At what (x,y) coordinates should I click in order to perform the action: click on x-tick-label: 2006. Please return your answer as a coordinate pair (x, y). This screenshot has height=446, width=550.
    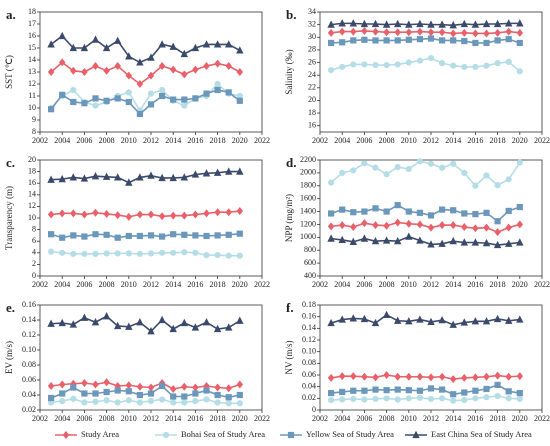
    Looking at the image, I should click on (84, 140).